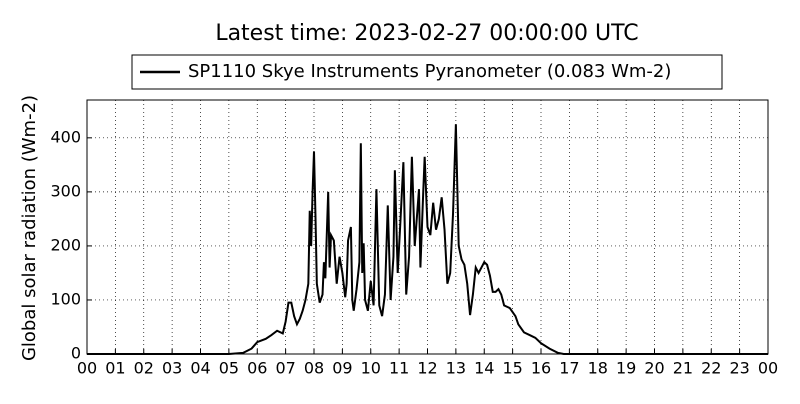 The height and width of the screenshot is (404, 800). I want to click on x-tick-label: 11, so click(399, 368).